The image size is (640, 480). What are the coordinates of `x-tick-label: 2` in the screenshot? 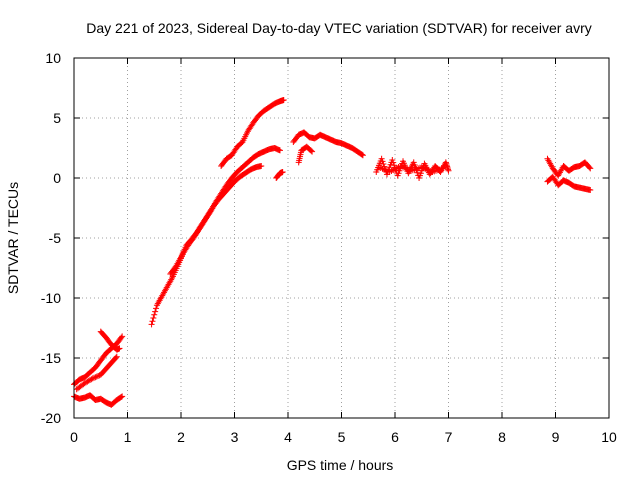 It's located at (181, 437).